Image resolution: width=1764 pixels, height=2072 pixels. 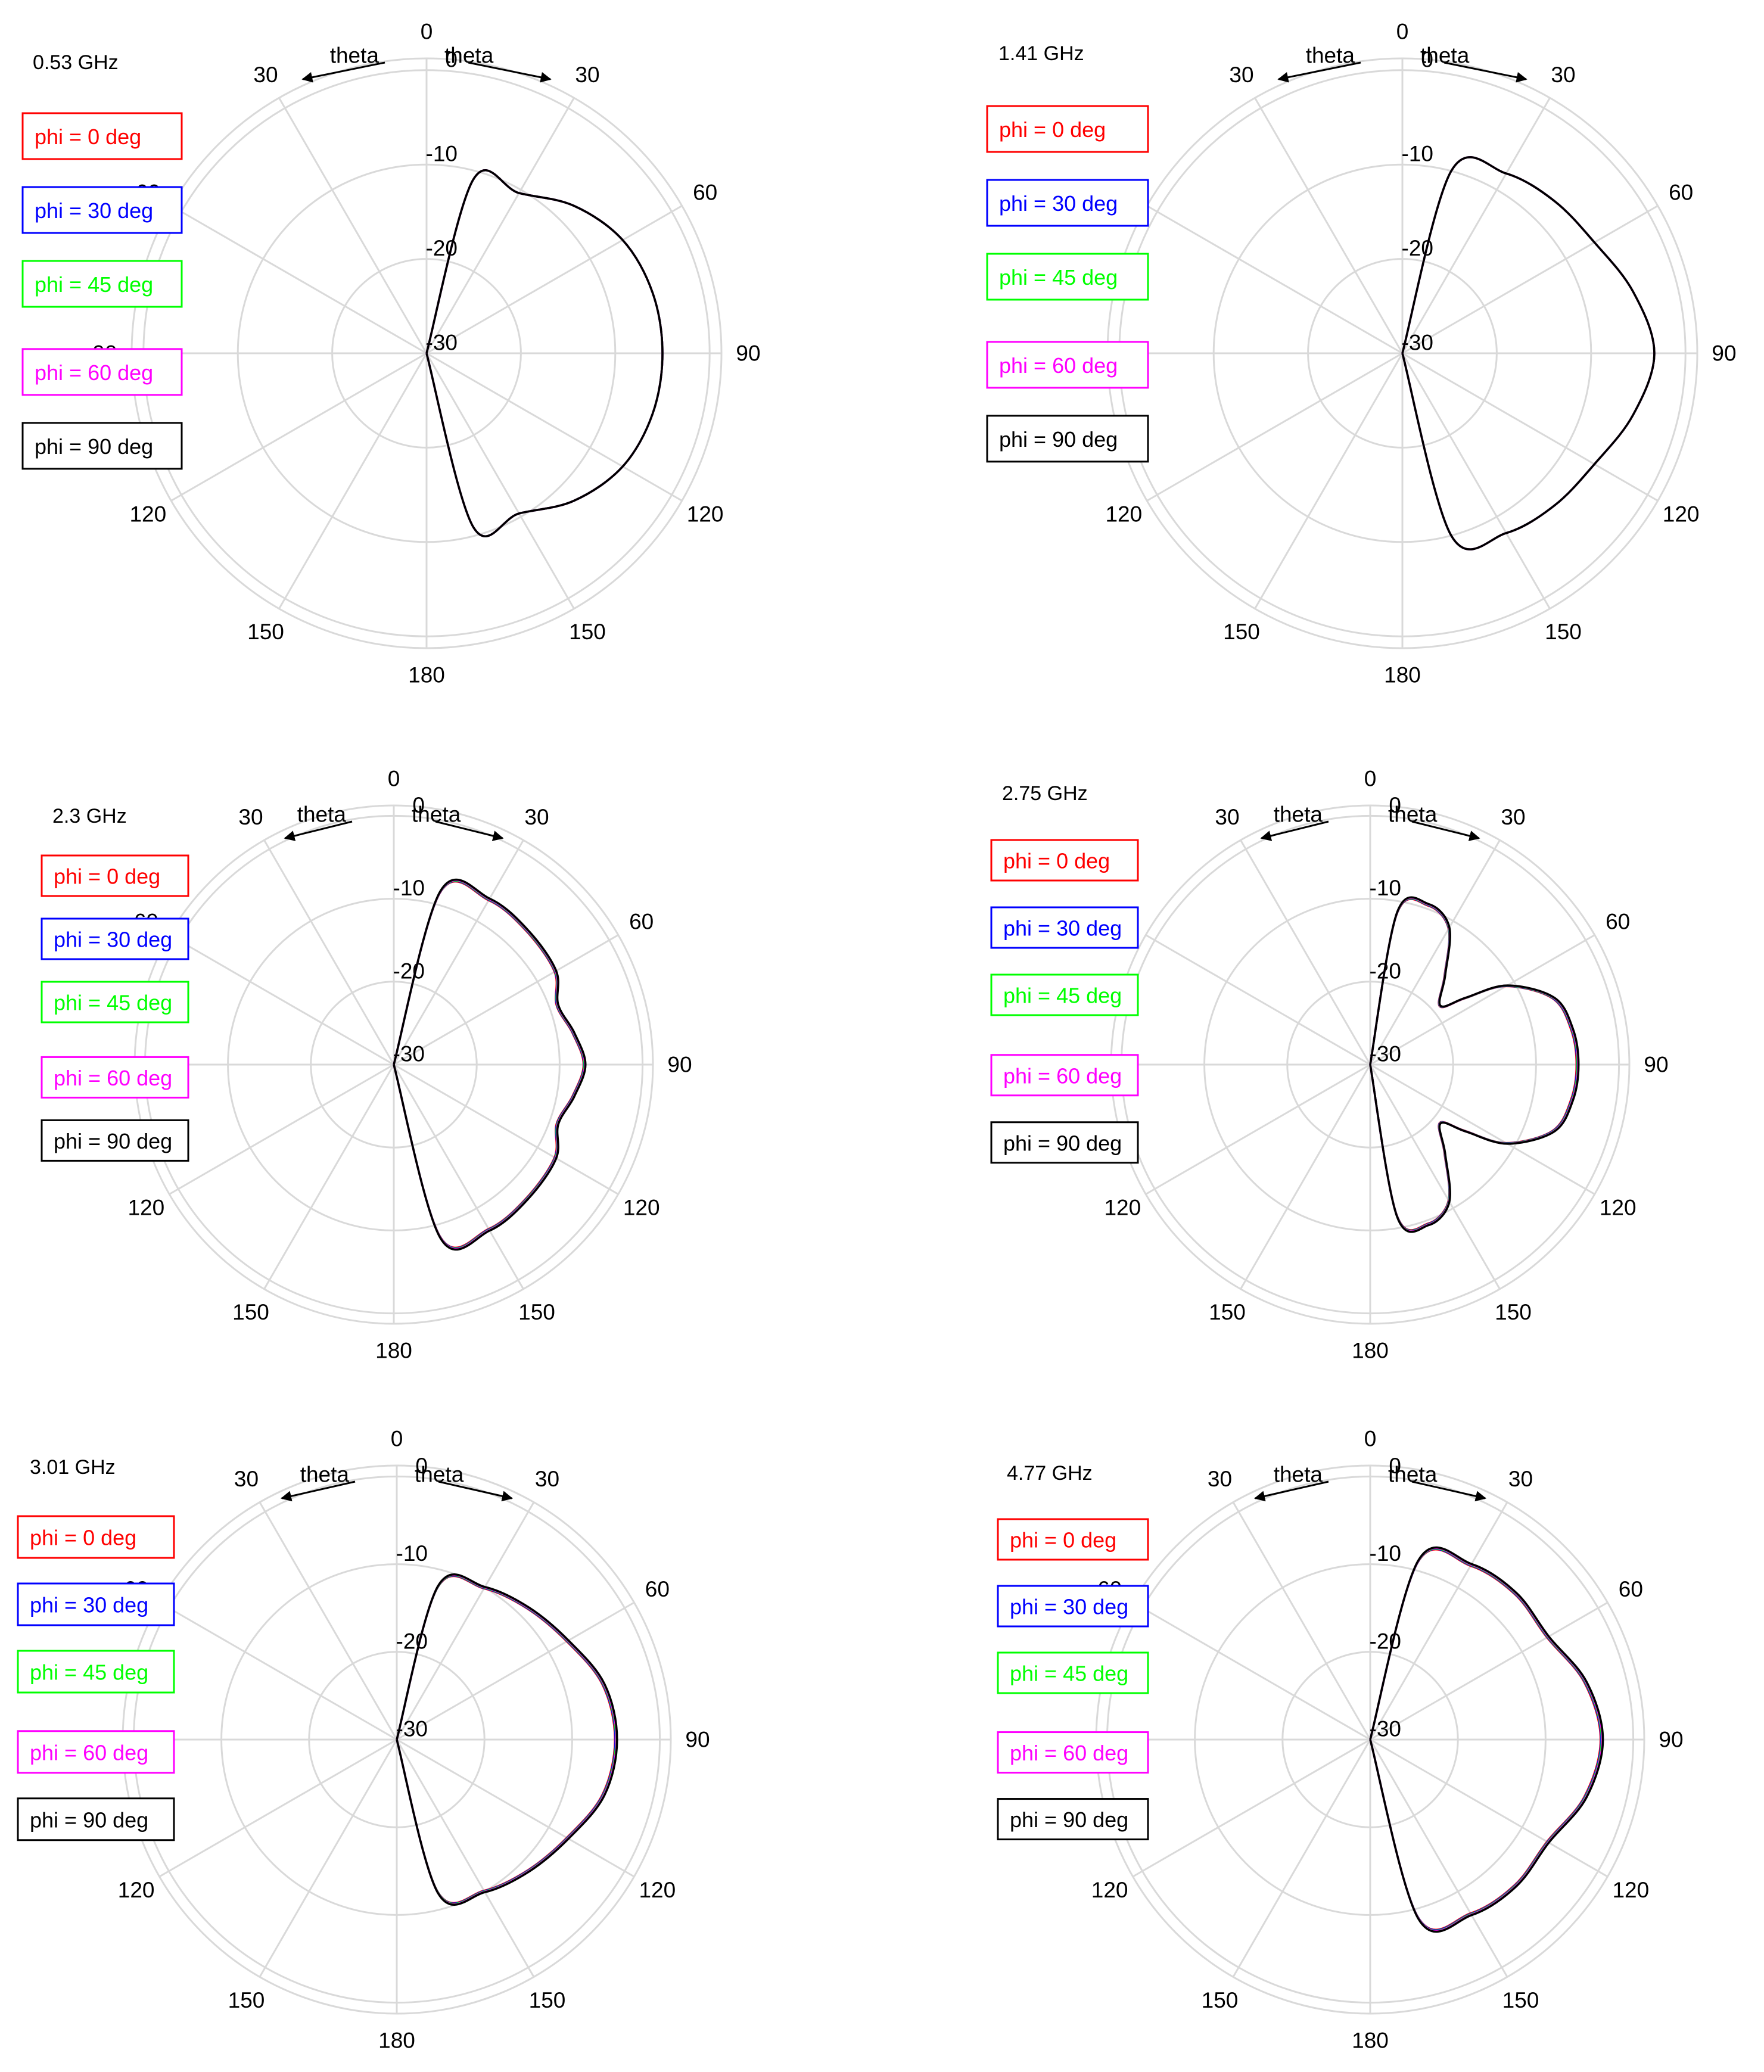 What do you see at coordinates (76, 62) in the screenshot?
I see `panel-title: 0.53 GHz` at bounding box center [76, 62].